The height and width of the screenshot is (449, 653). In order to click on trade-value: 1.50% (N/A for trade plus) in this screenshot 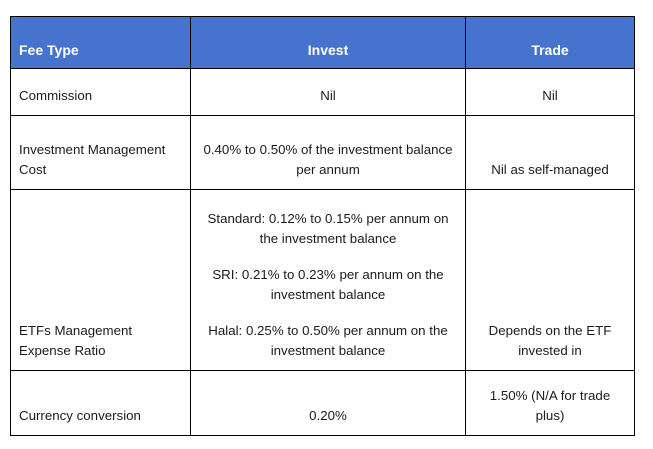, I will do `click(550, 405)`.